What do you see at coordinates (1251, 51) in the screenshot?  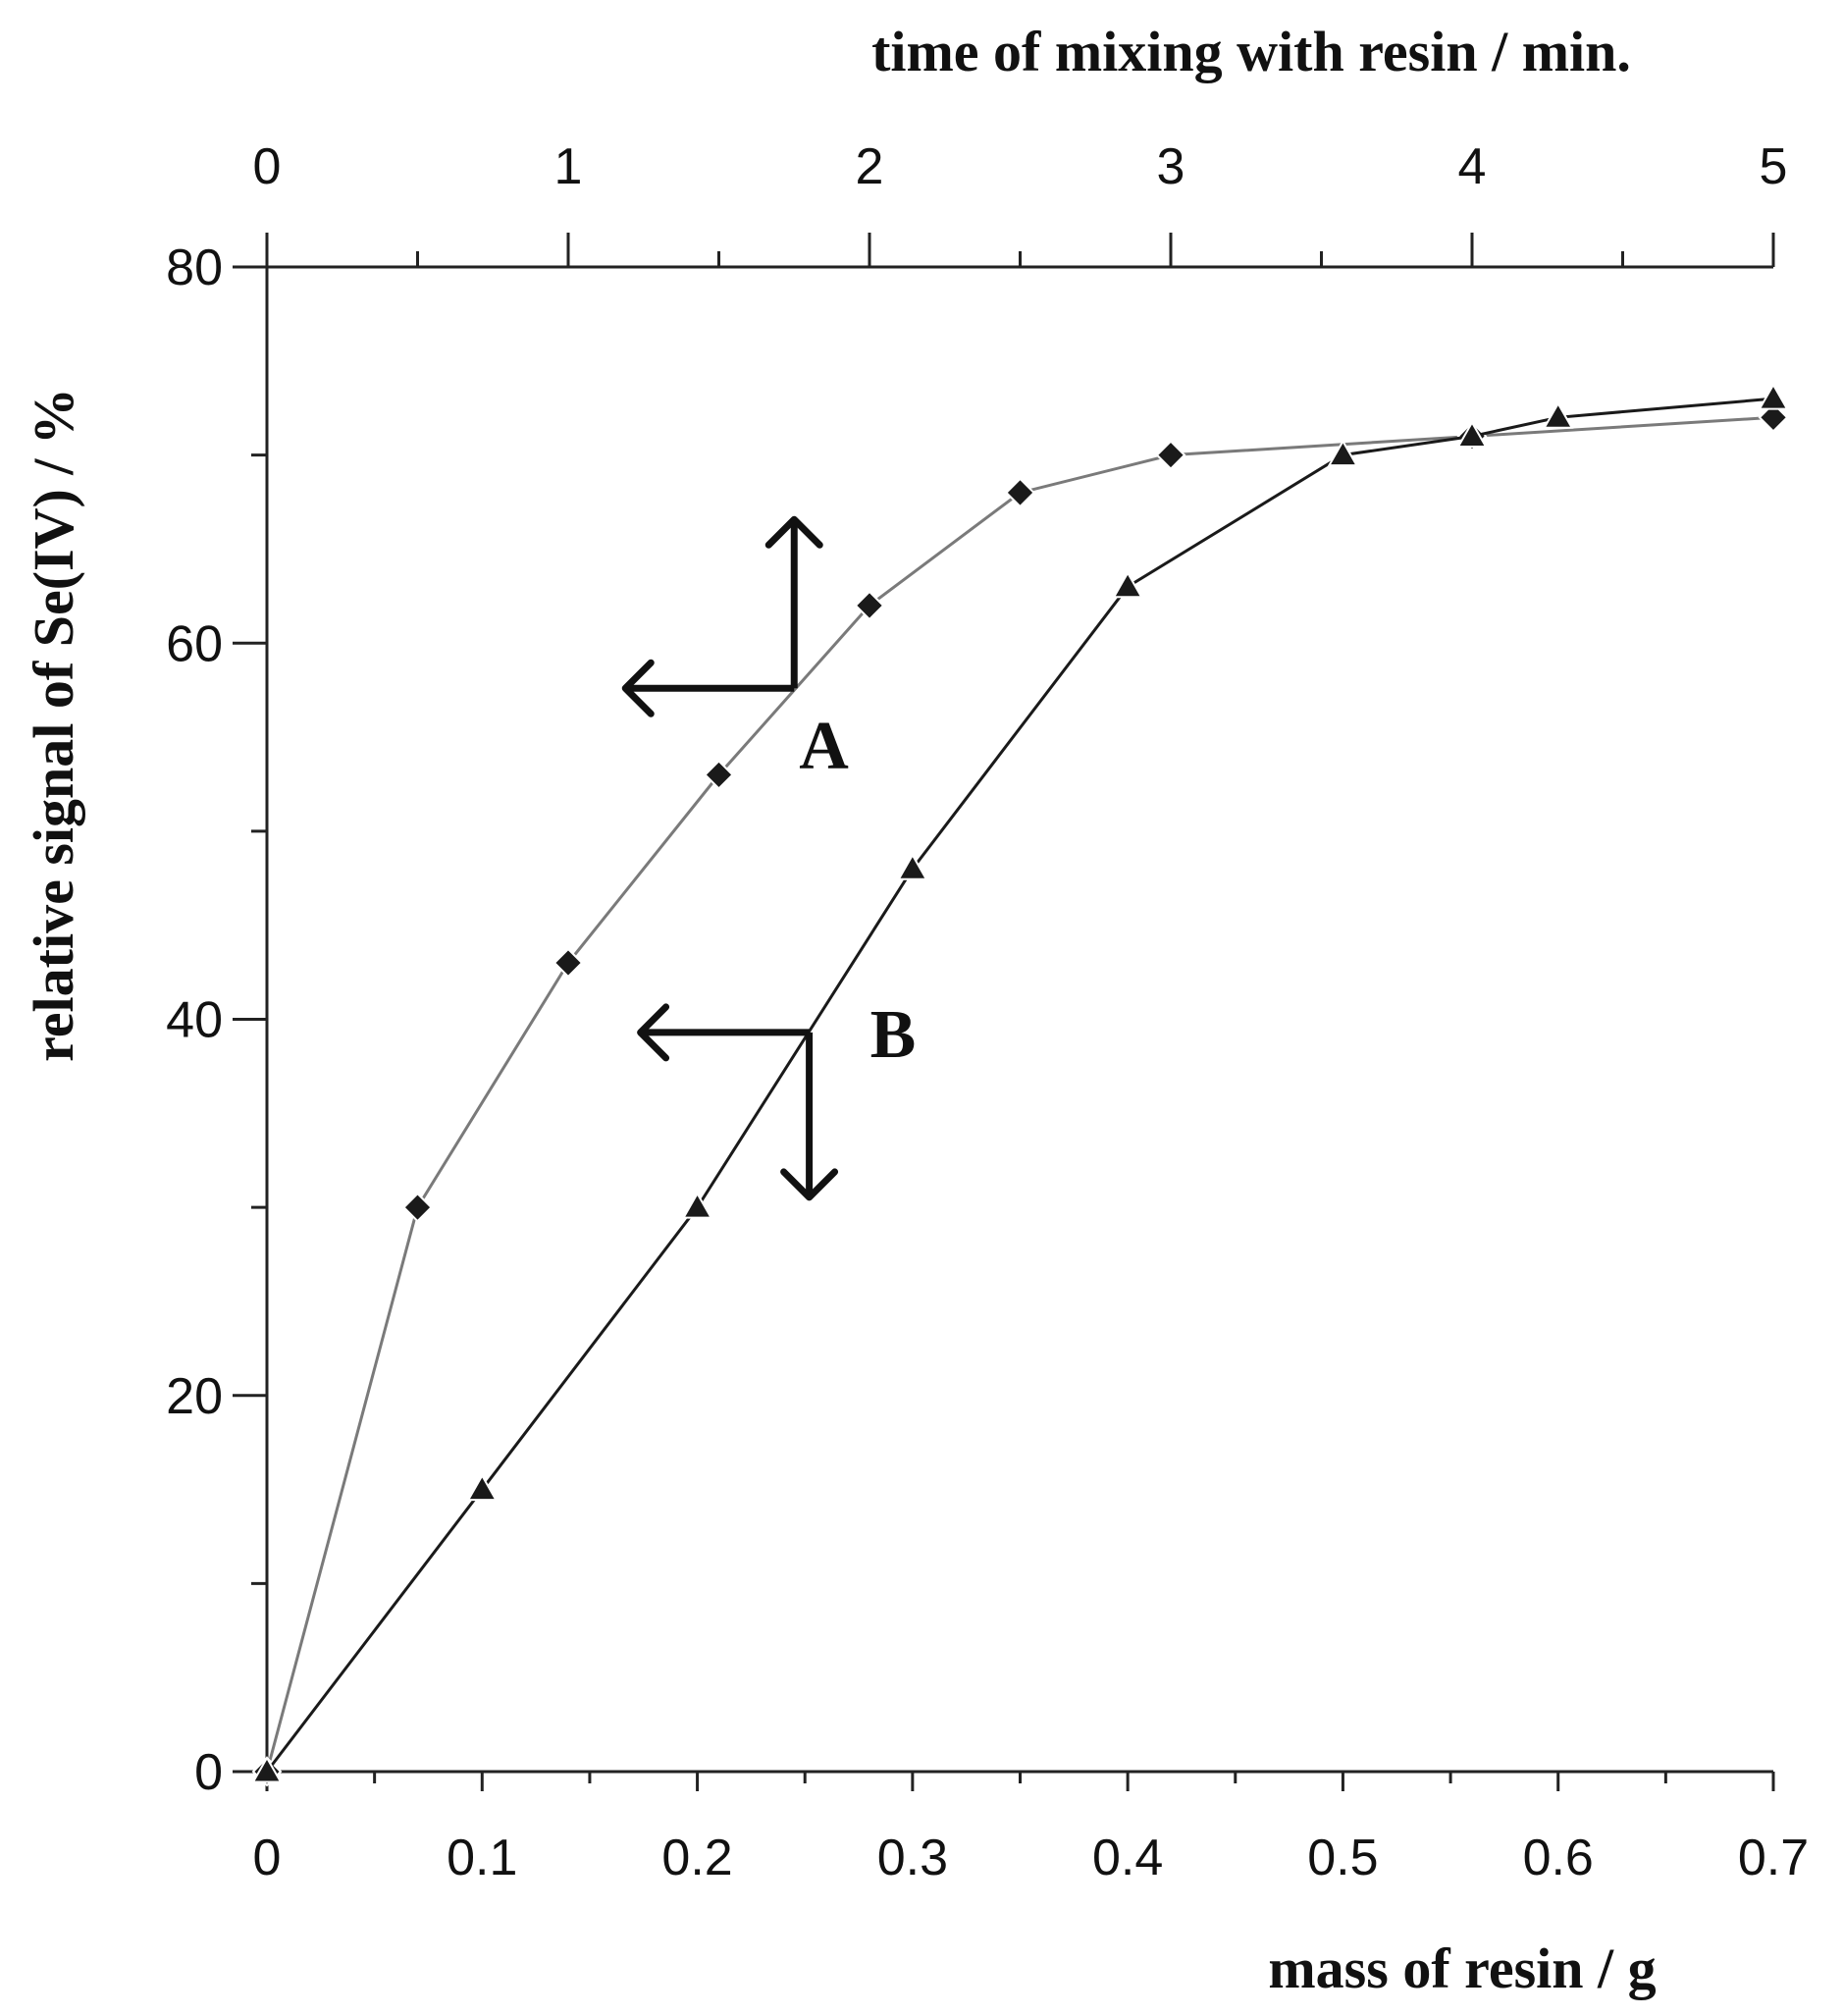 I see `top-axis-title: time of mixing with resin / min.` at bounding box center [1251, 51].